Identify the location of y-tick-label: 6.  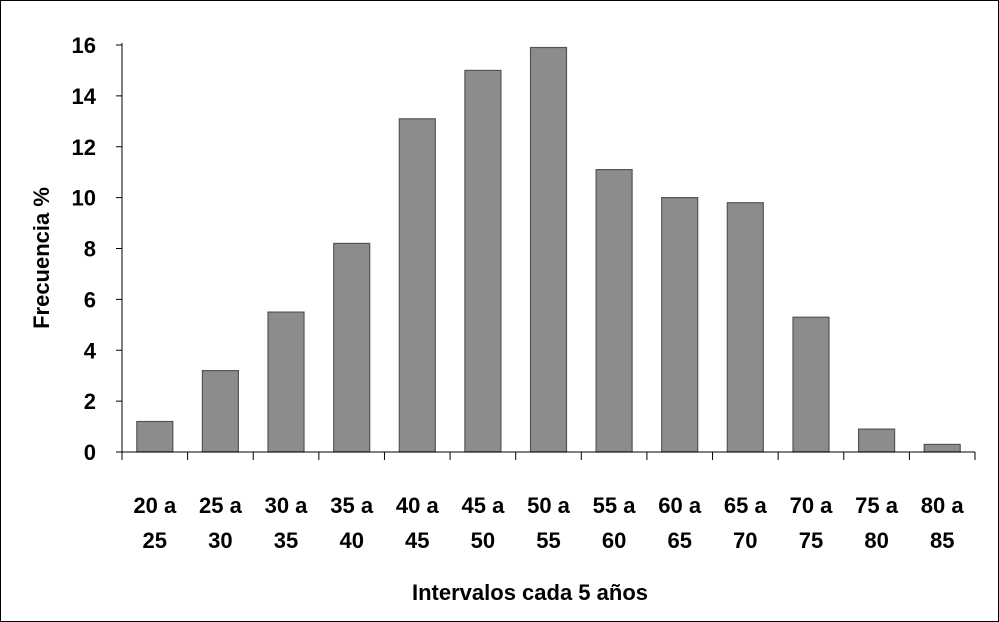
(90, 299).